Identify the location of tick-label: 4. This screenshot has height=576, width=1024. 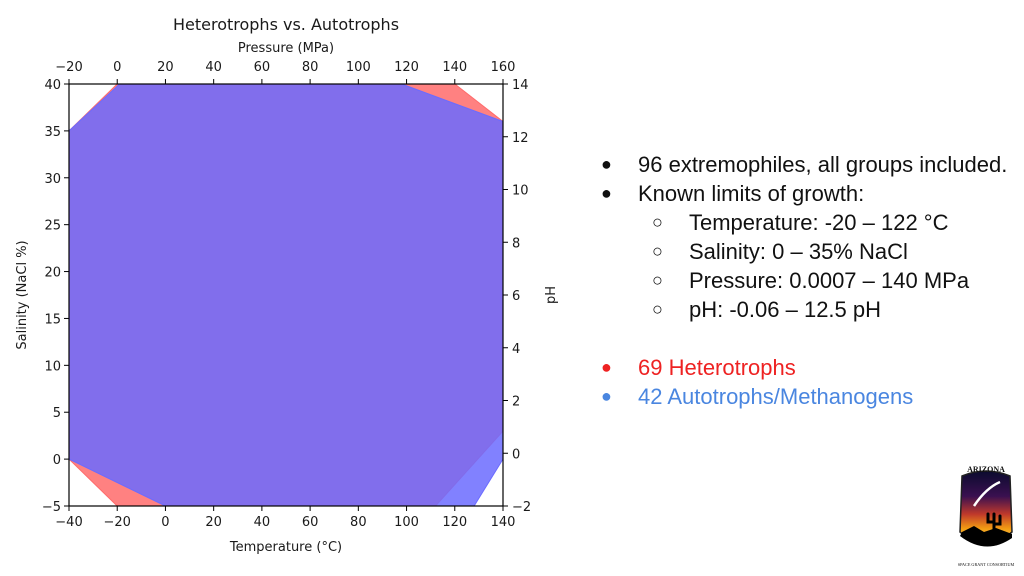
(516, 349).